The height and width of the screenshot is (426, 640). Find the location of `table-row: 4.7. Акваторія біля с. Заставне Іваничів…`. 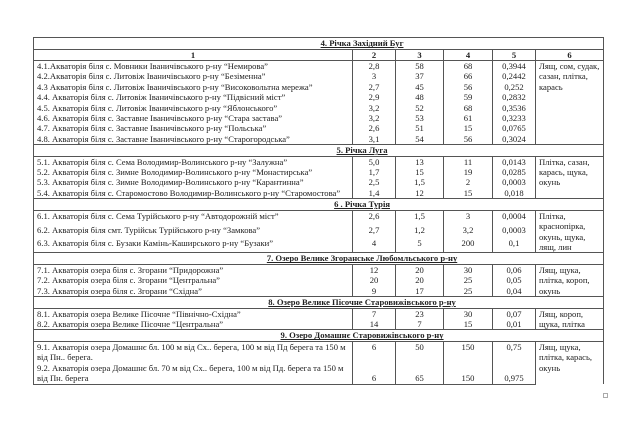

table-row: 4.7. Акваторія біля с. Заставне Іваничів… is located at coordinates (318, 128).